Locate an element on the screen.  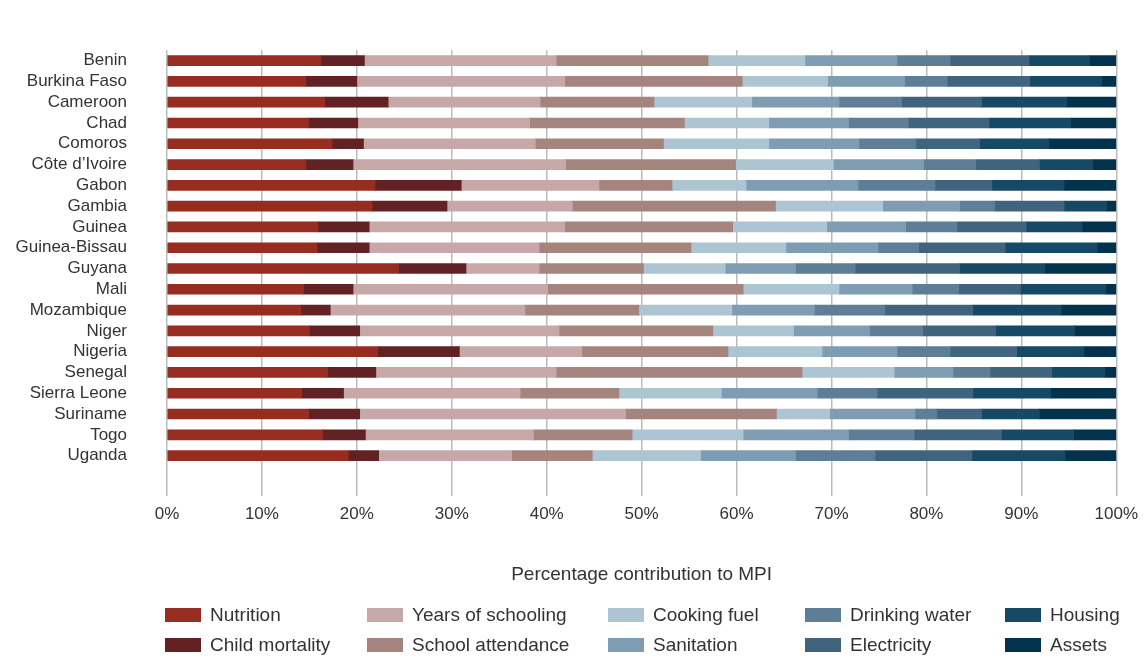
legend-label: Years of schooling is located at coordinates (489, 615).